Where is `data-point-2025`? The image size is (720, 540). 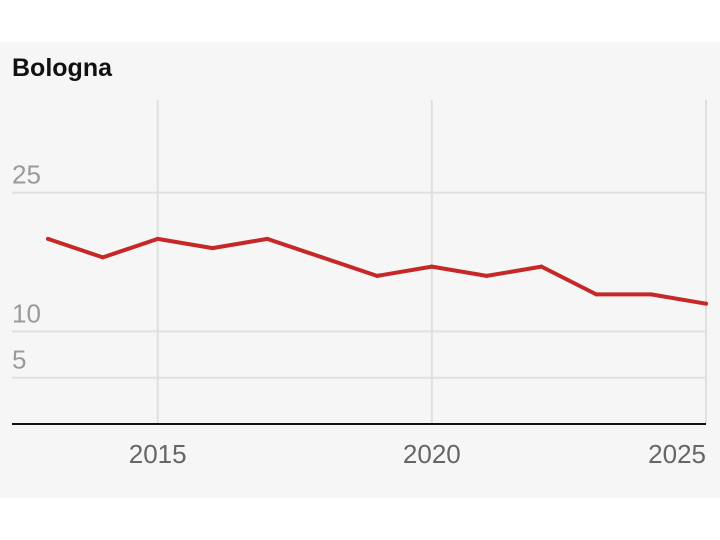
data-point-2025 is located at coordinates (706, 303).